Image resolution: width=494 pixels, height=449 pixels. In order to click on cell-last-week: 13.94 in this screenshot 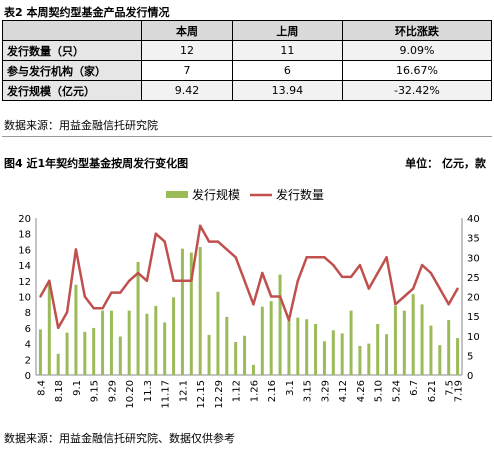, I will do `click(287, 90)`.